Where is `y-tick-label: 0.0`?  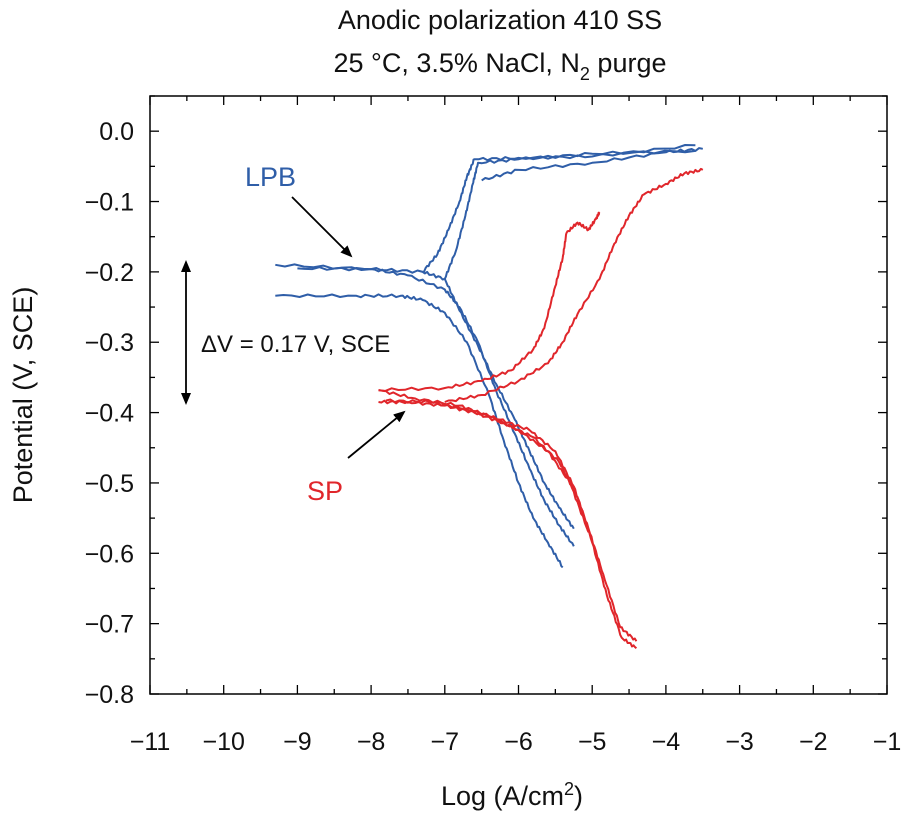
y-tick-label: 0.0 is located at coordinates (116, 132).